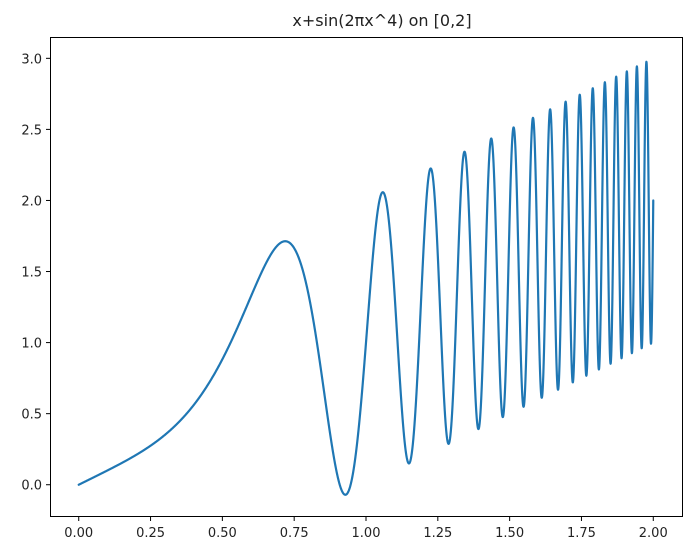  I want to click on y-tick-label: 3.0, so click(31, 59).